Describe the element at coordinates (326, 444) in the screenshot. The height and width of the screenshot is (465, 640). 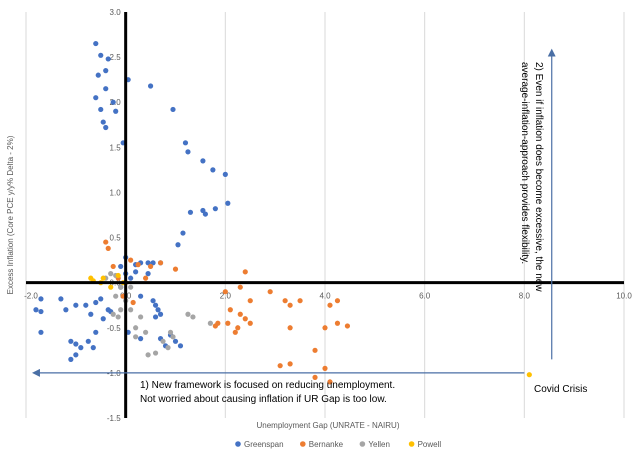
I see `legend-label-bernanke: Bernanke` at that location.